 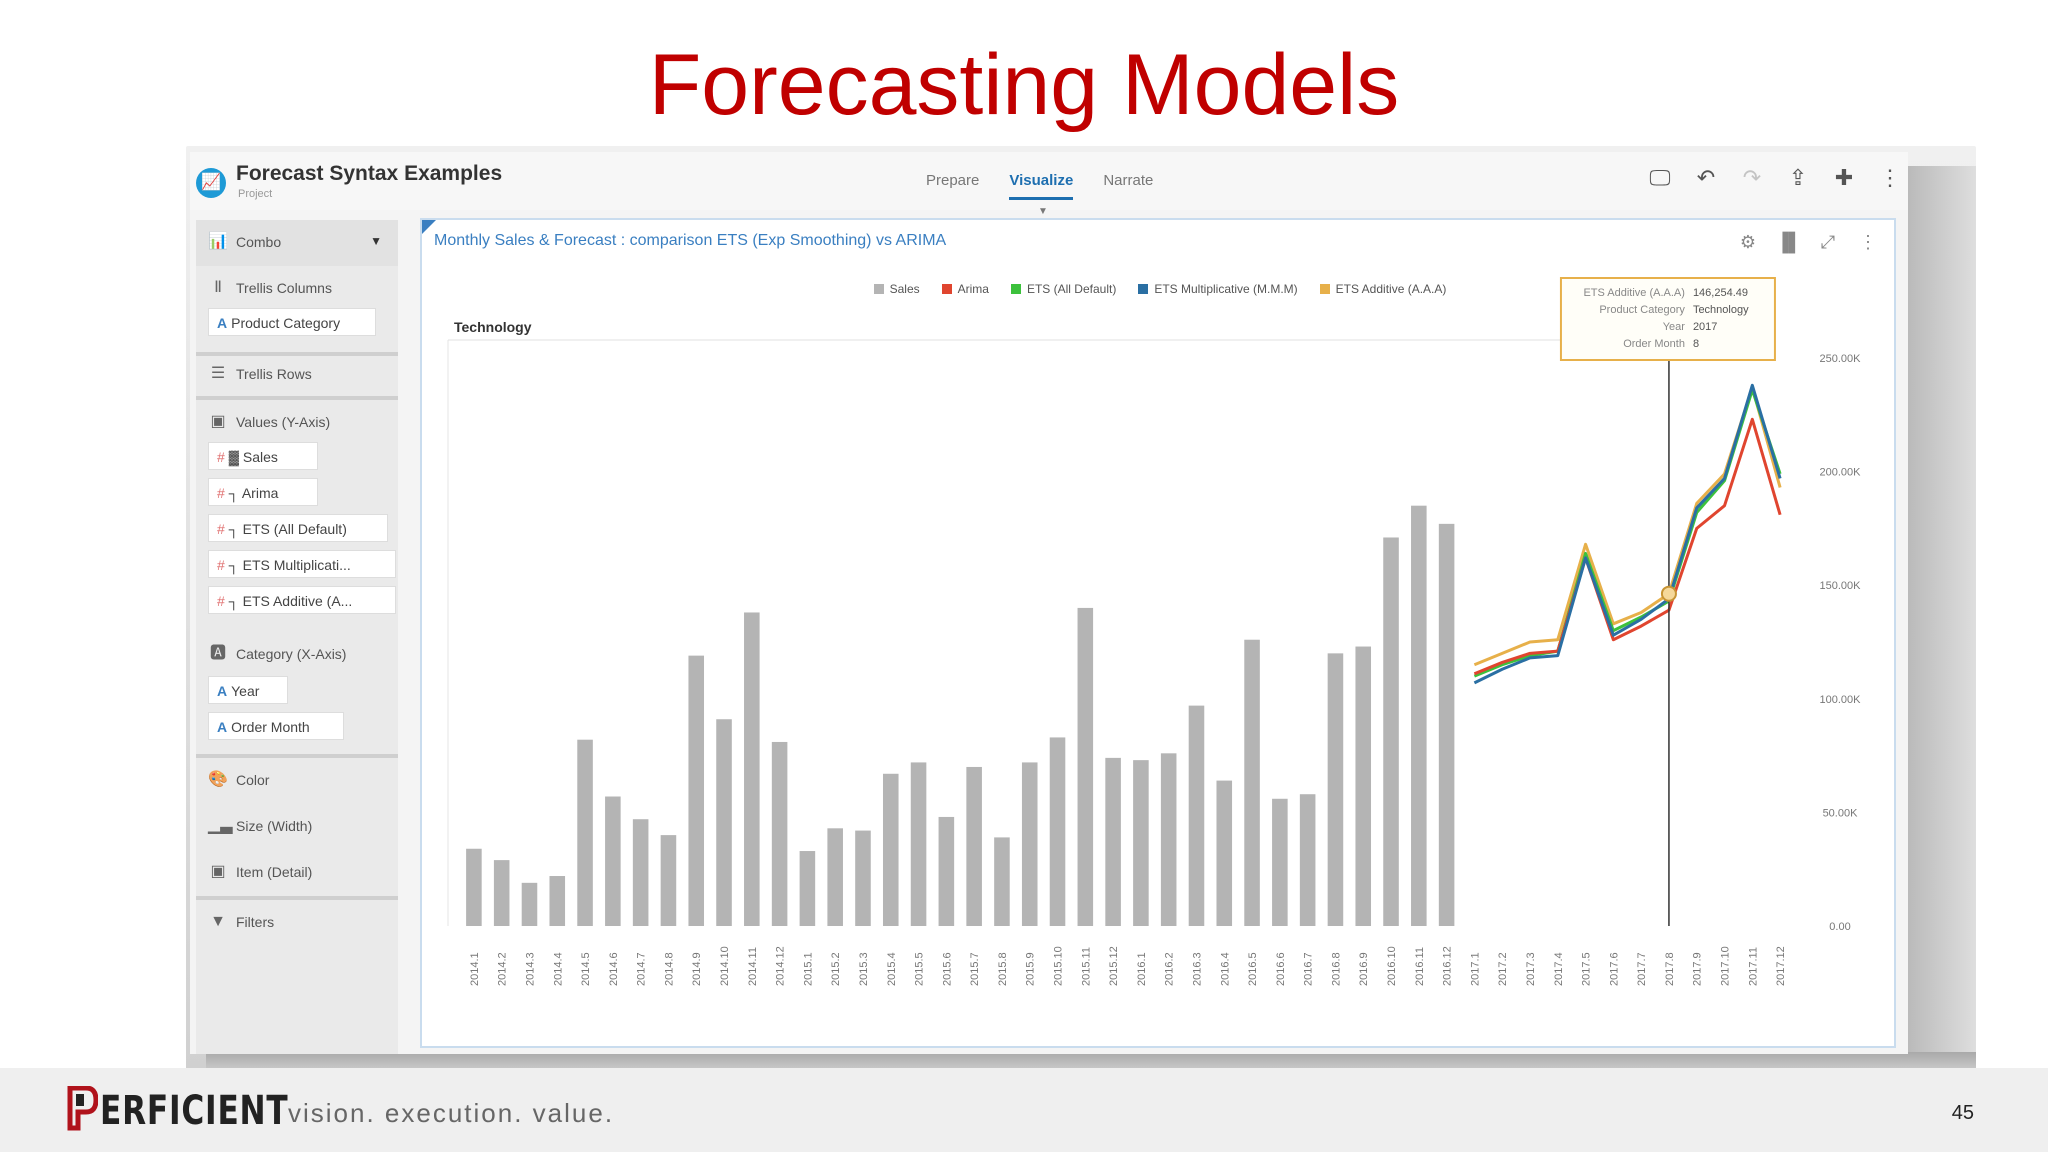 What do you see at coordinates (1128, 180) in the screenshot?
I see `tab-narrate: Narrate` at bounding box center [1128, 180].